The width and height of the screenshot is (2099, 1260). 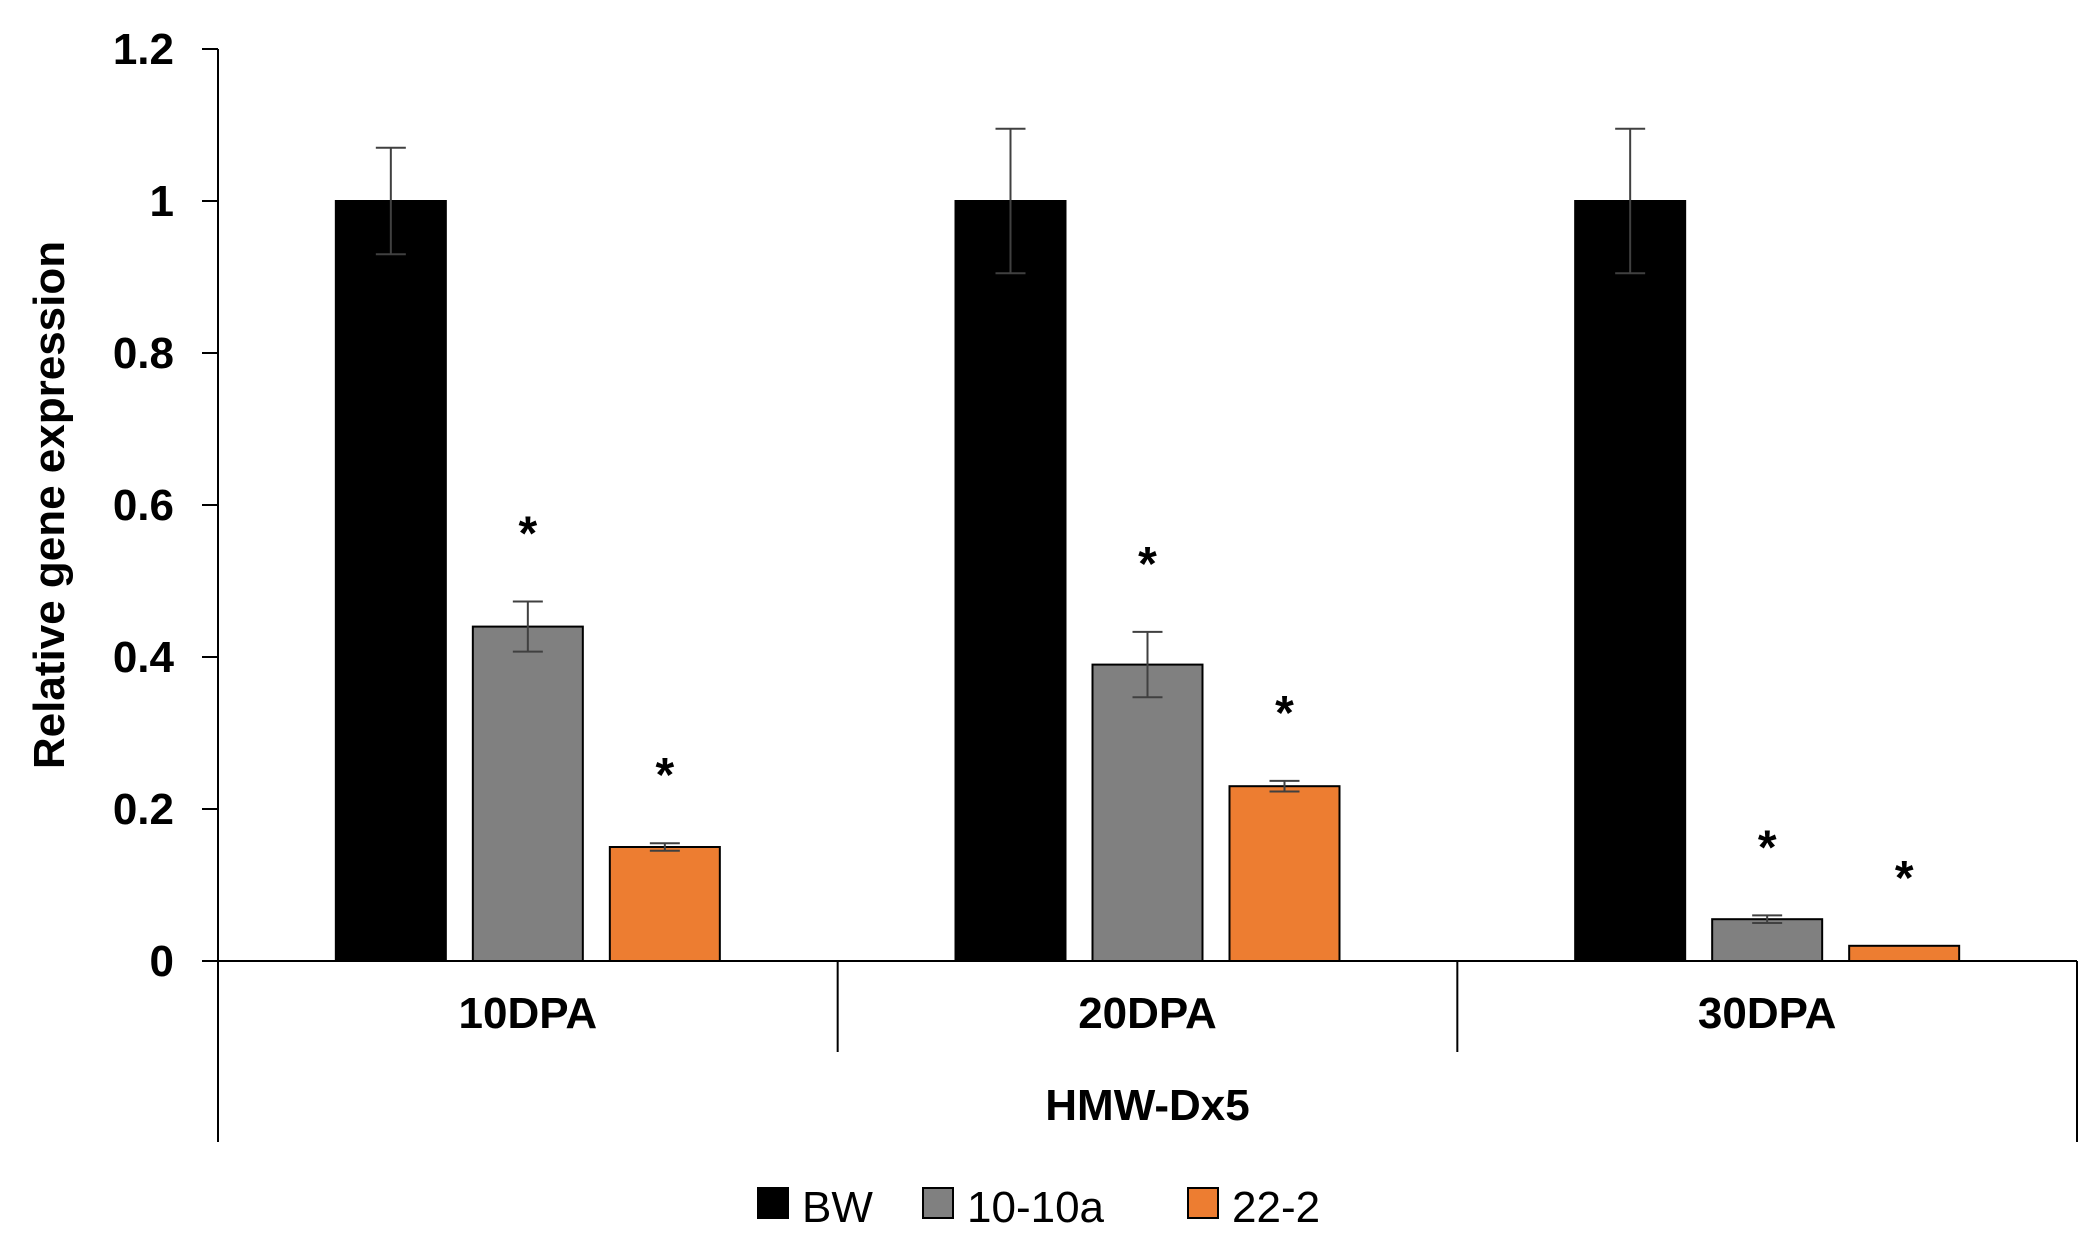 What do you see at coordinates (49, 505) in the screenshot?
I see `y-axis-title: Relative gene expression` at bounding box center [49, 505].